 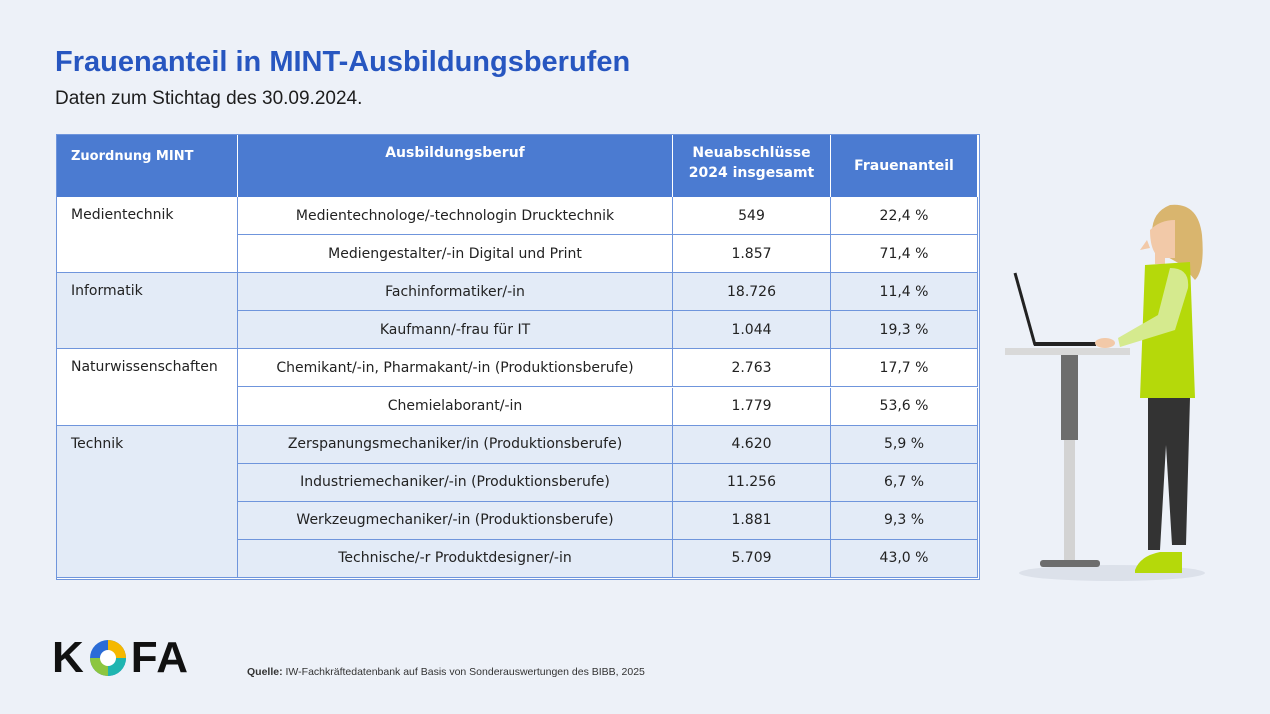 I want to click on female-share: 53,6 %, so click(x=904, y=406).